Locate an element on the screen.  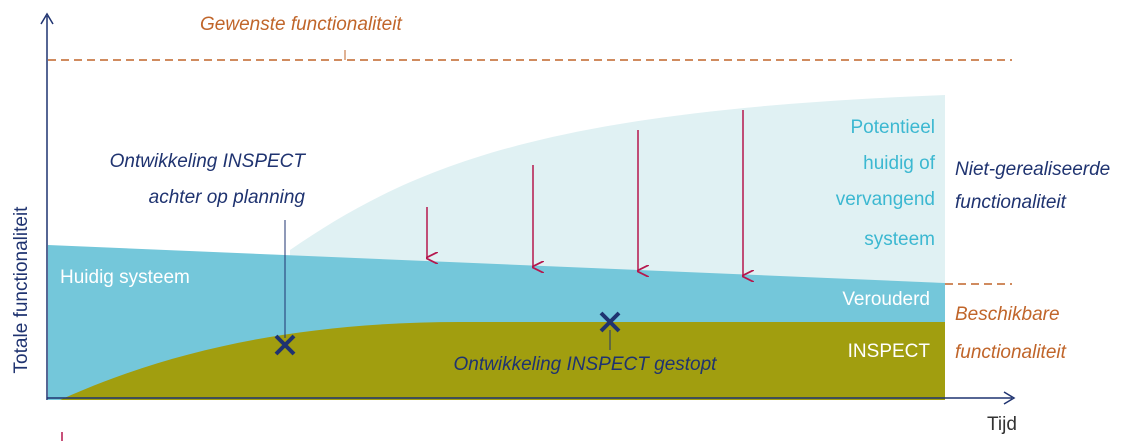
annotation: Ontwikkeling INSPECT gestopt is located at coordinates (586, 364).